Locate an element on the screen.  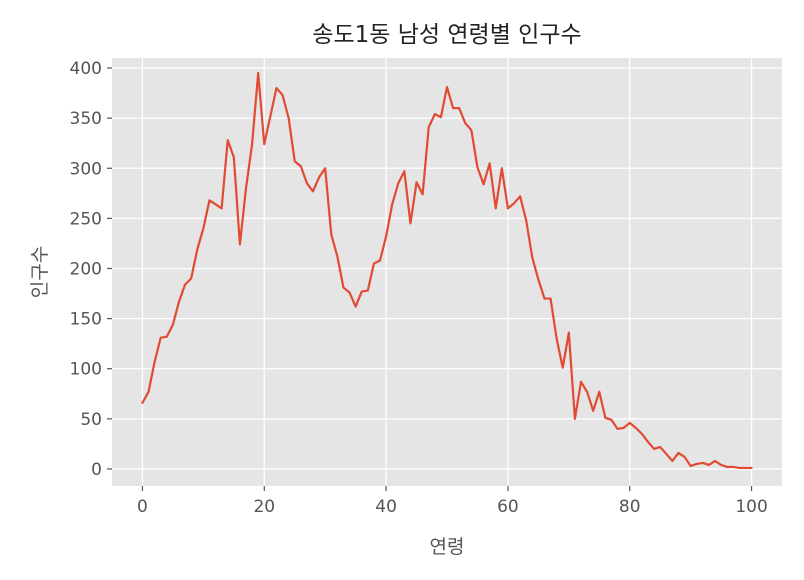
y-tick-label: 200 is located at coordinates (86, 269).